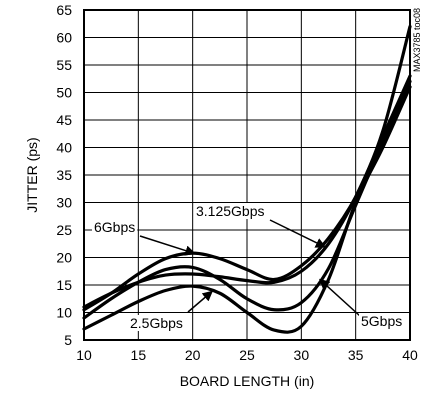 The height and width of the screenshot is (398, 427). I want to click on y-tick-label: 55, so click(64, 65).